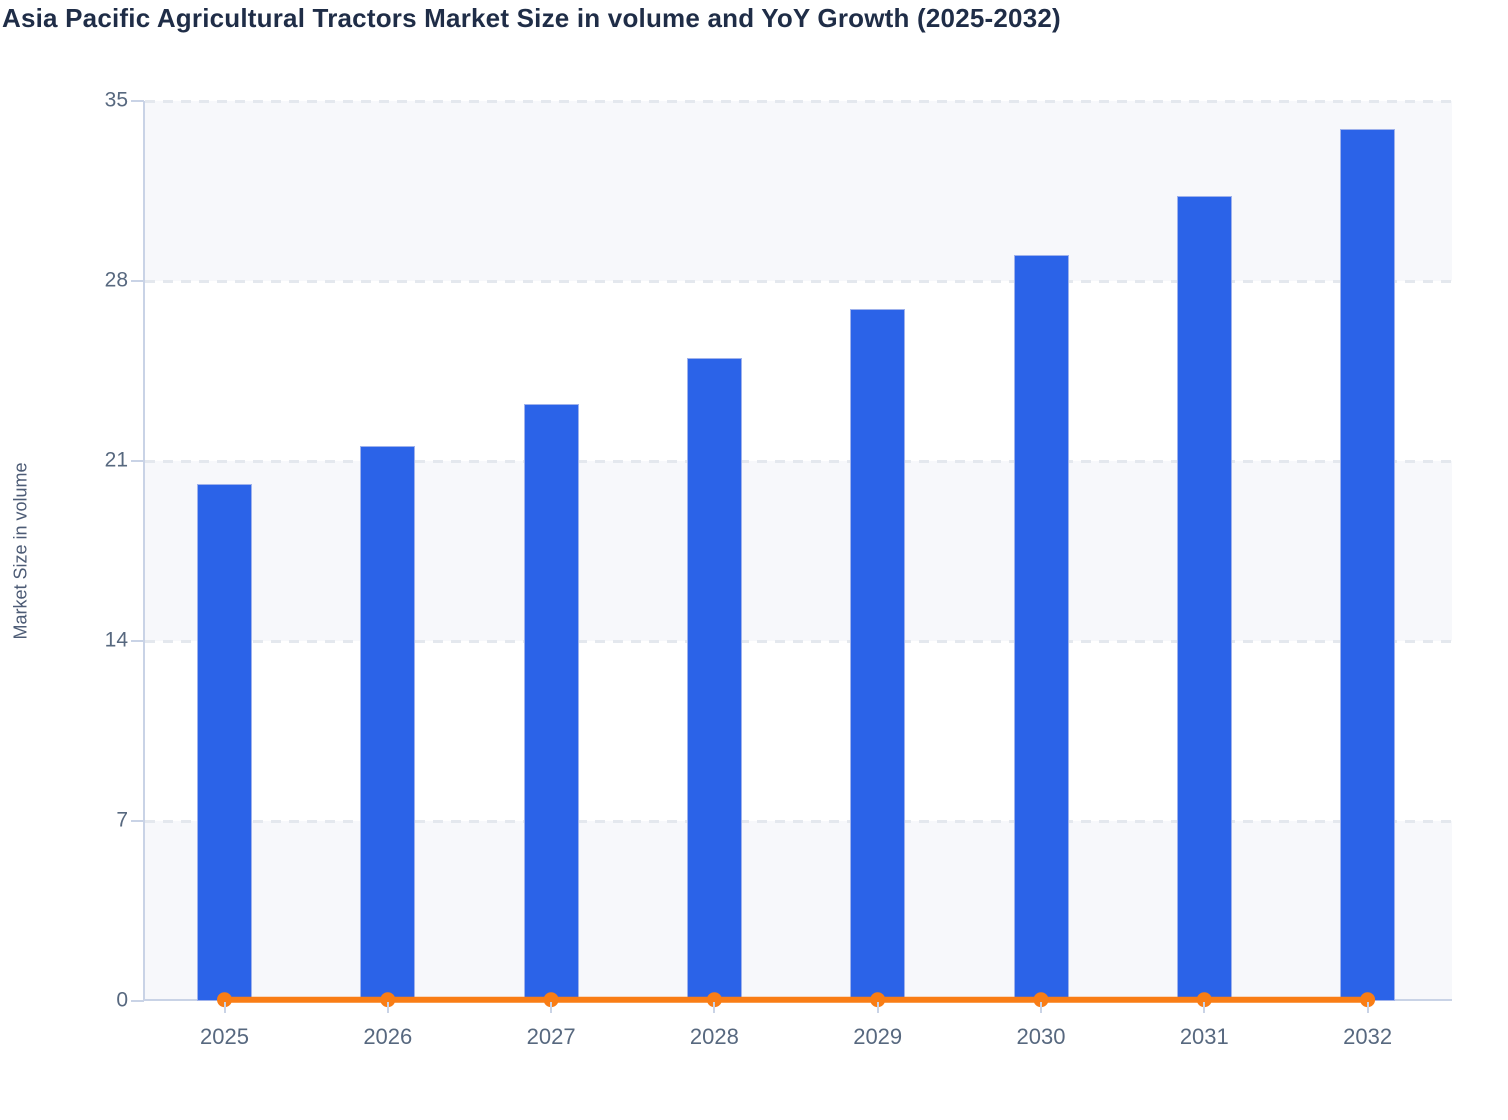  I want to click on y-tick-label-7: 7, so click(122, 820).